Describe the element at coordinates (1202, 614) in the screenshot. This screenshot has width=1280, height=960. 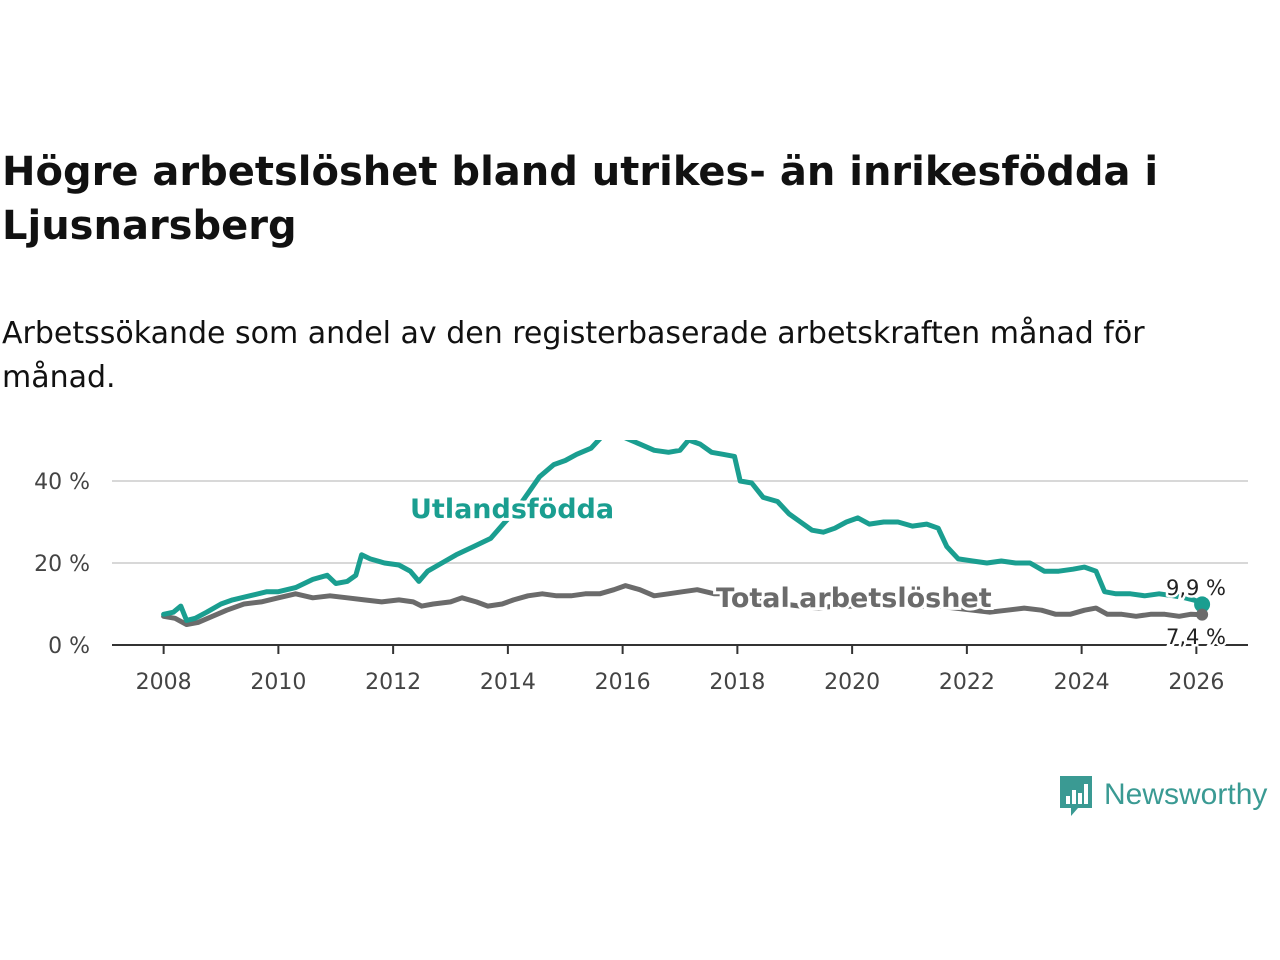
I see `end-point-total` at that location.